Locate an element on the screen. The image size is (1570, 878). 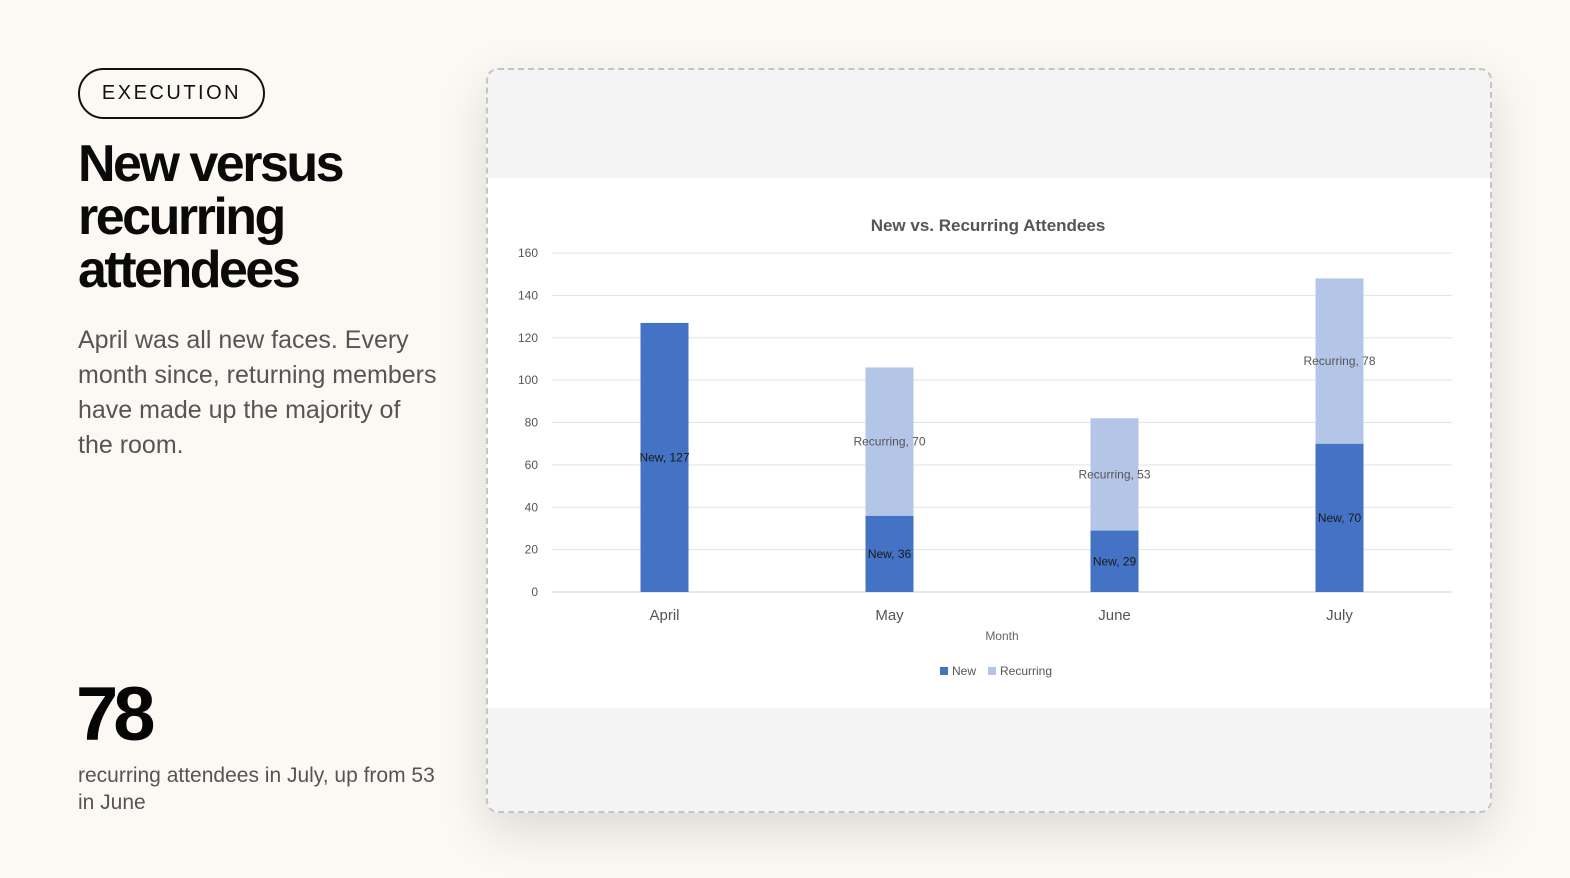
y-tick-label: 120 is located at coordinates (528, 338).